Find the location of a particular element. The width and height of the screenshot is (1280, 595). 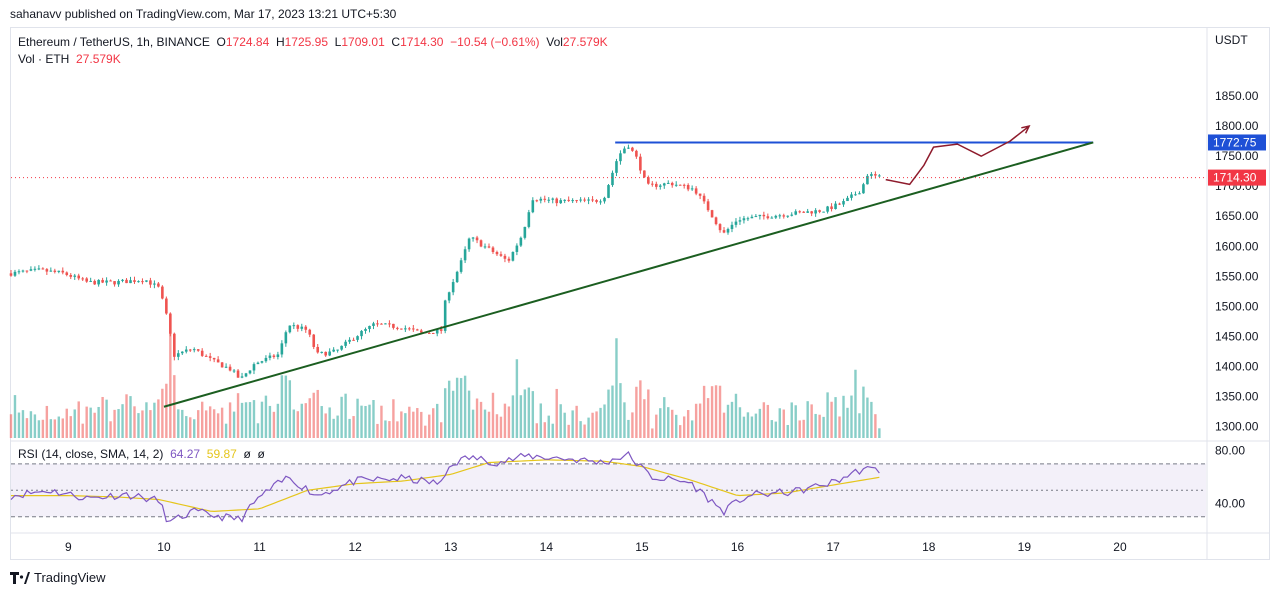

rsi-value: 64.27 is located at coordinates (185, 454).